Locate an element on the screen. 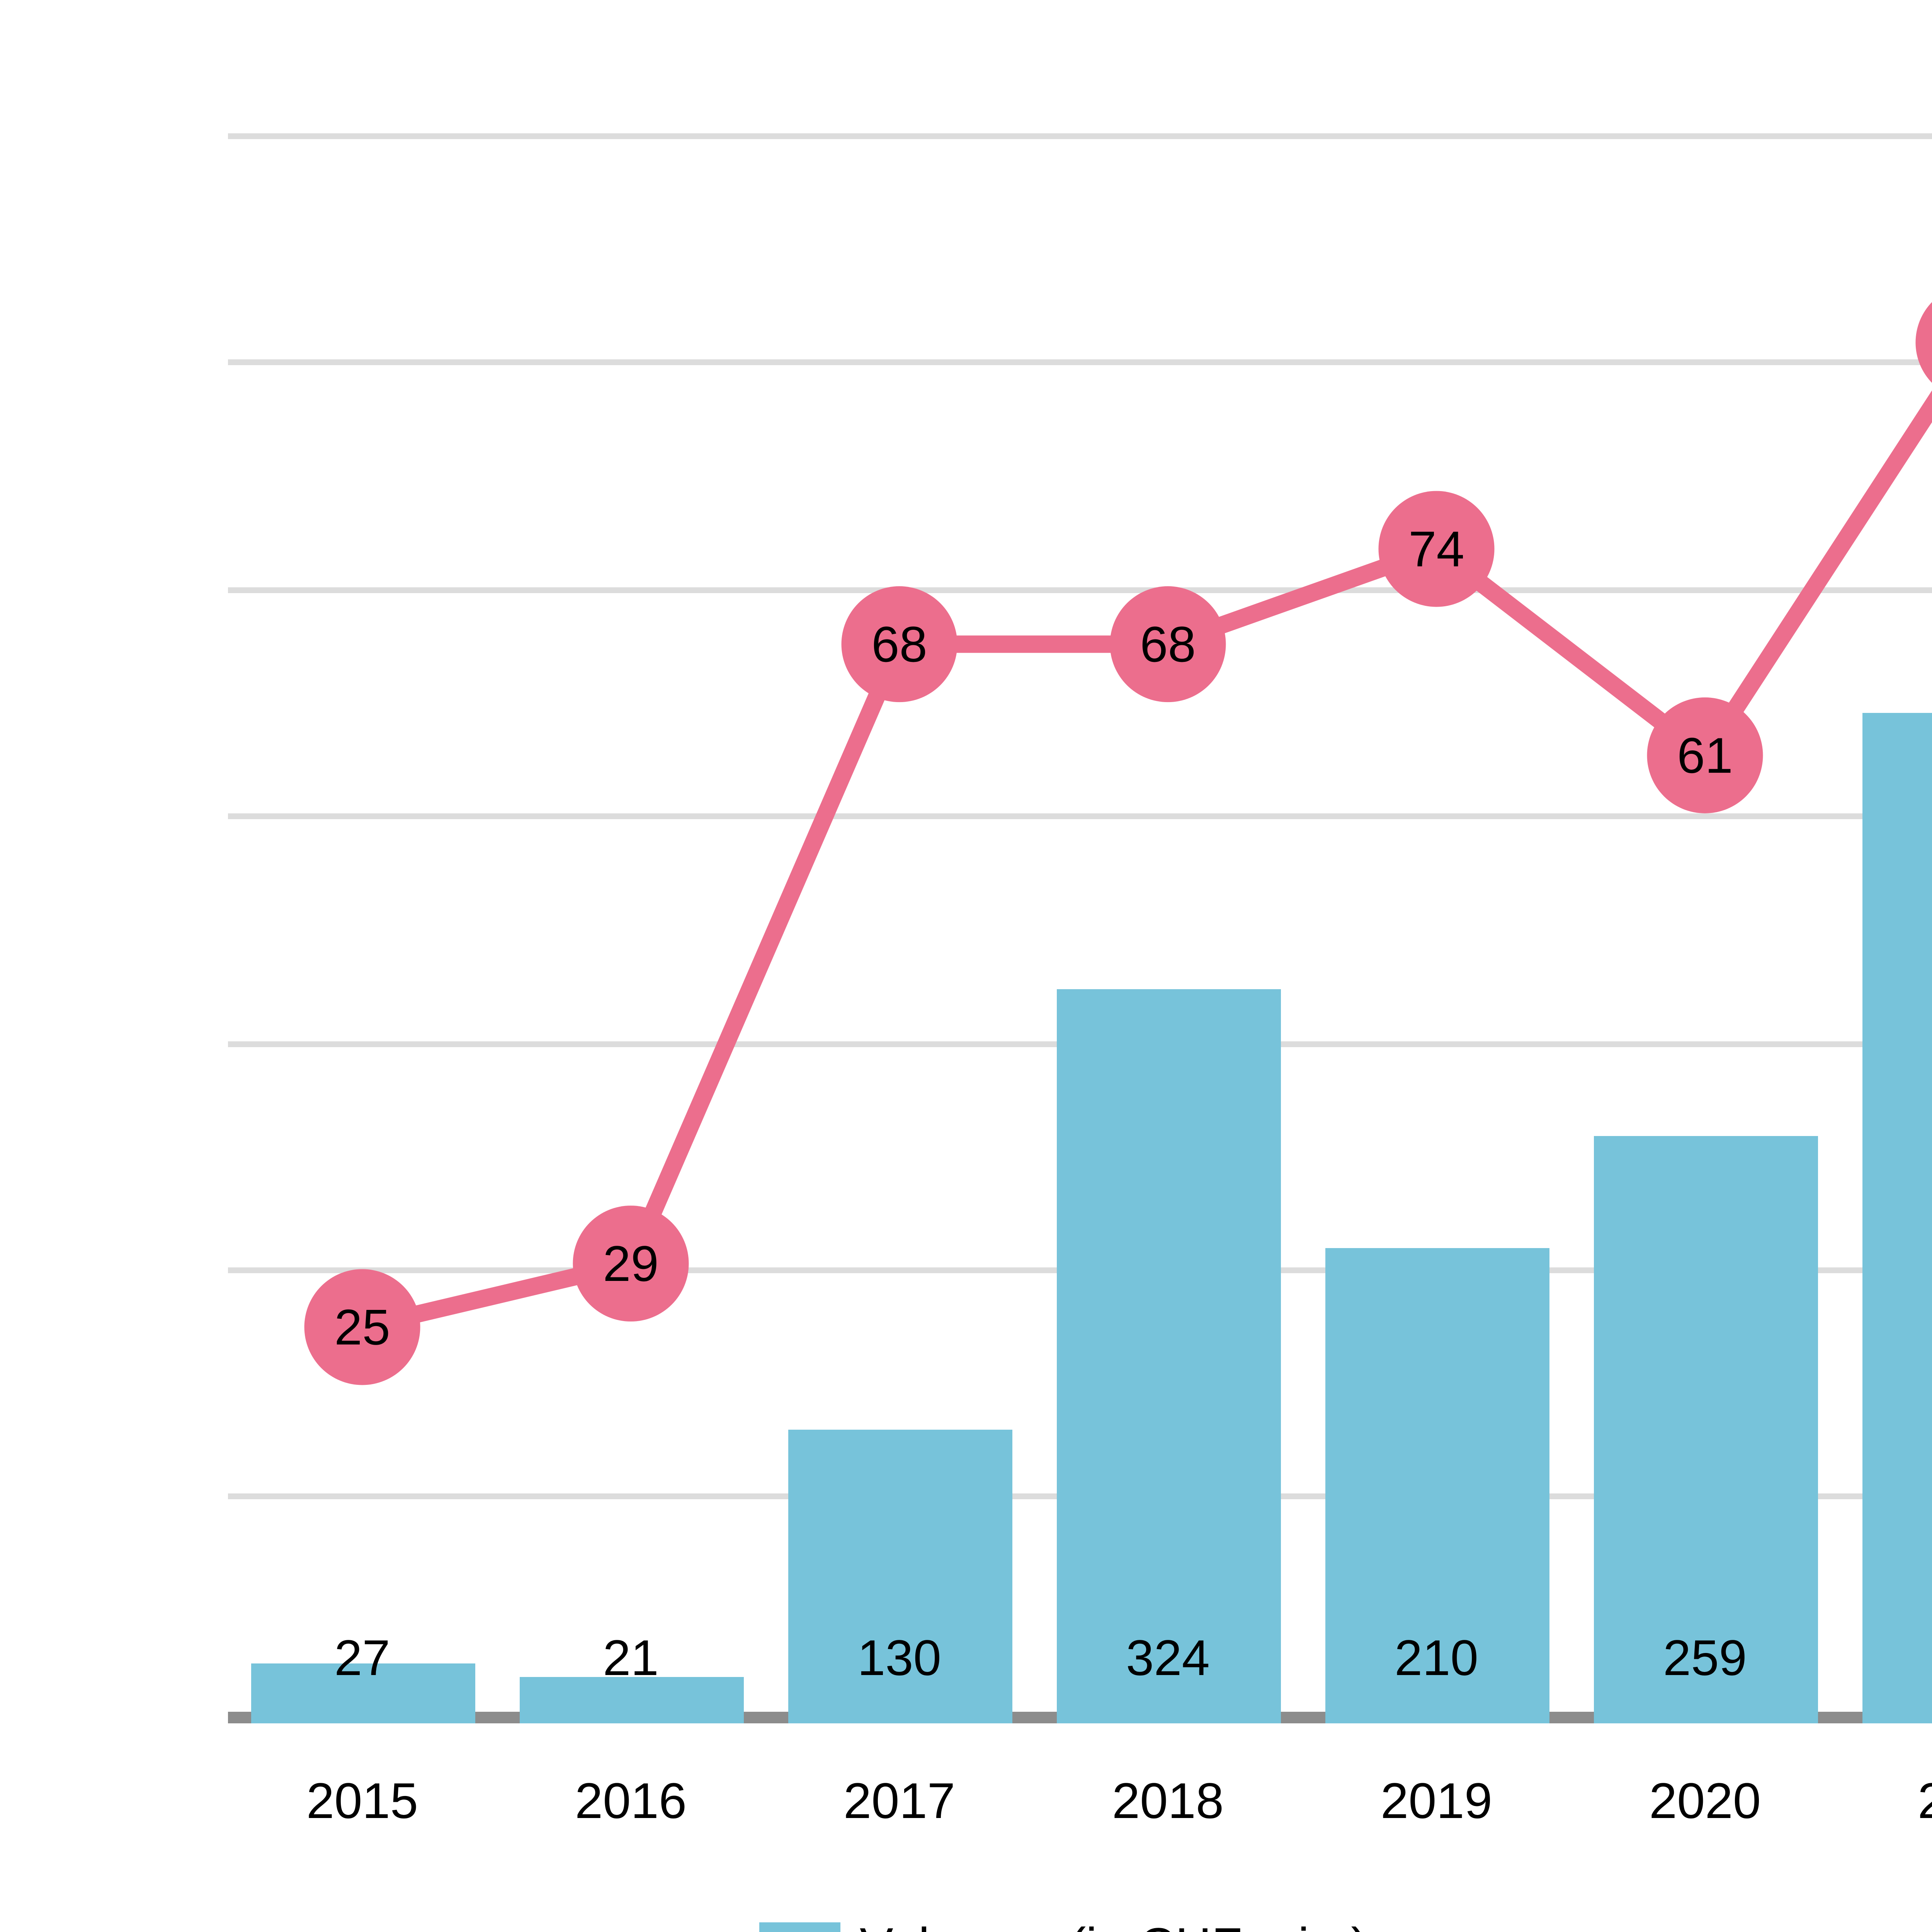 The image size is (1932, 1932). point-value-label: 25 is located at coordinates (362, 1327).